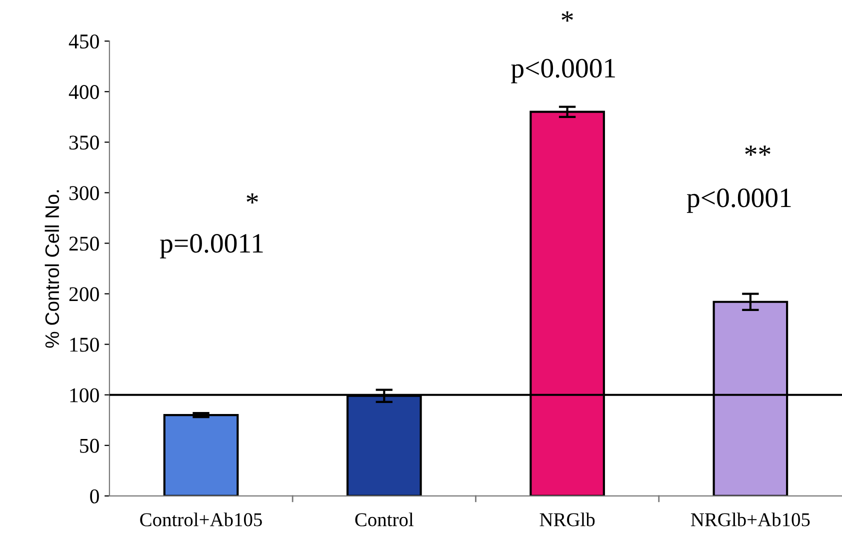 The width and height of the screenshot is (842, 548). What do you see at coordinates (83, 41) in the screenshot?
I see `y-tick-label: 450` at bounding box center [83, 41].